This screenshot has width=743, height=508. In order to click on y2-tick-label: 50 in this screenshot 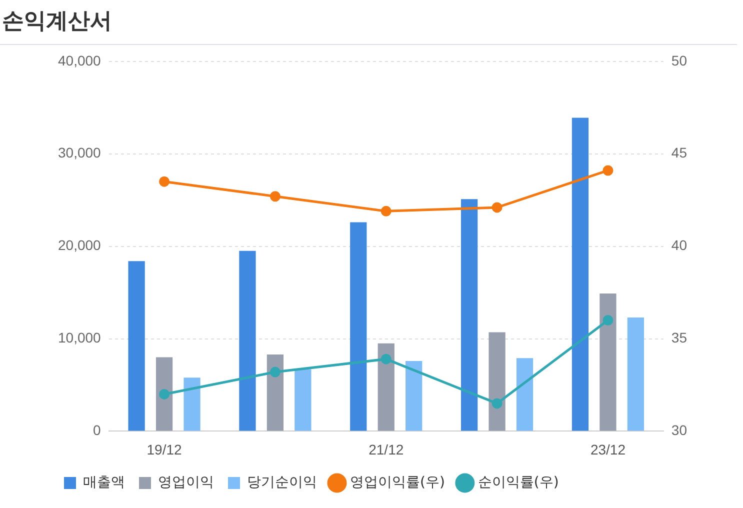, I will do `click(679, 60)`.